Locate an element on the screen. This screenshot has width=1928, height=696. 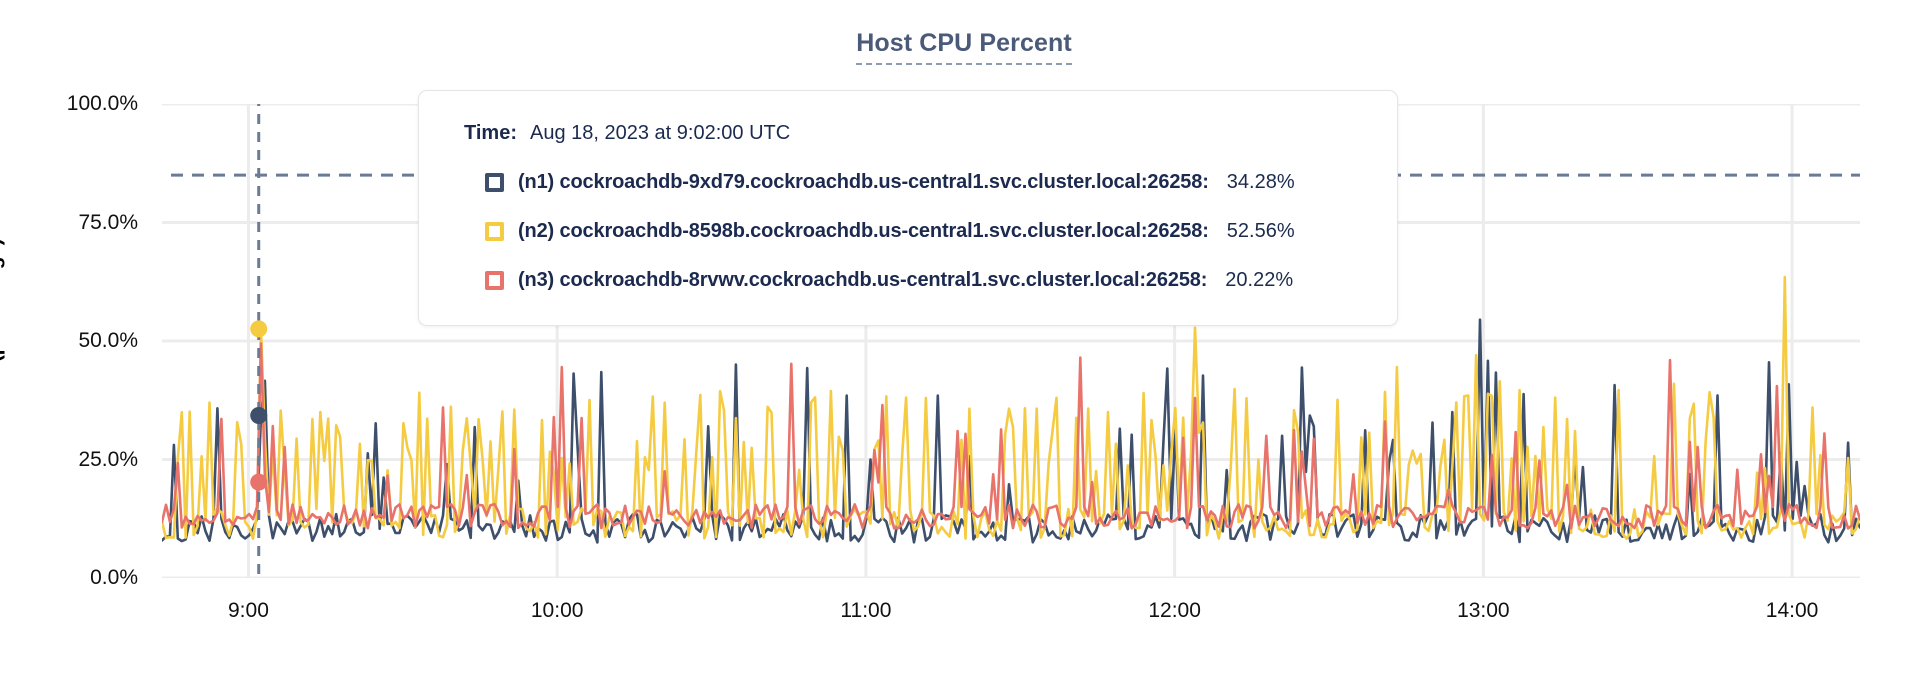
x-axis-tick-label: 10:00 is located at coordinates (557, 610).